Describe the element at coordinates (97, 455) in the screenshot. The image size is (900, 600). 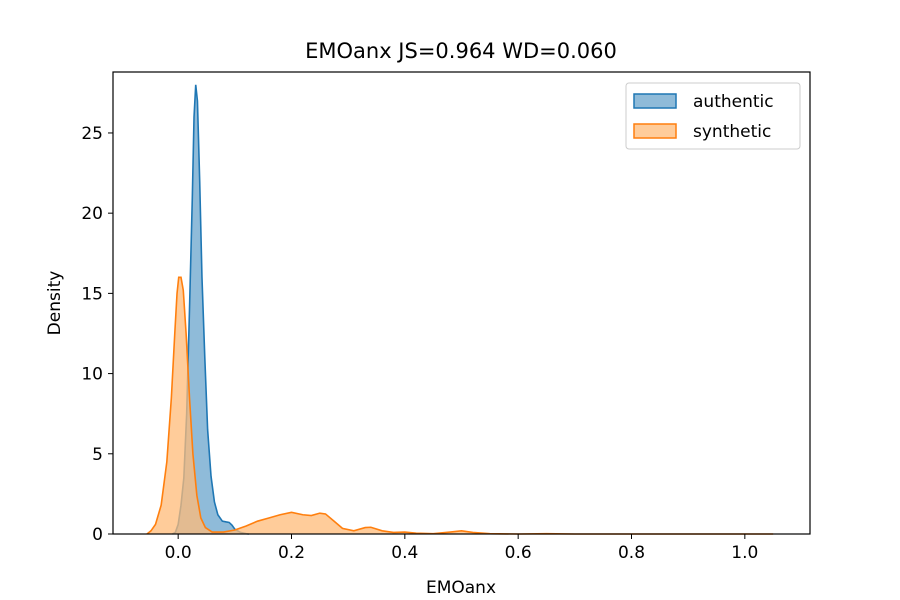
I see `y-tick-label: 5` at that location.